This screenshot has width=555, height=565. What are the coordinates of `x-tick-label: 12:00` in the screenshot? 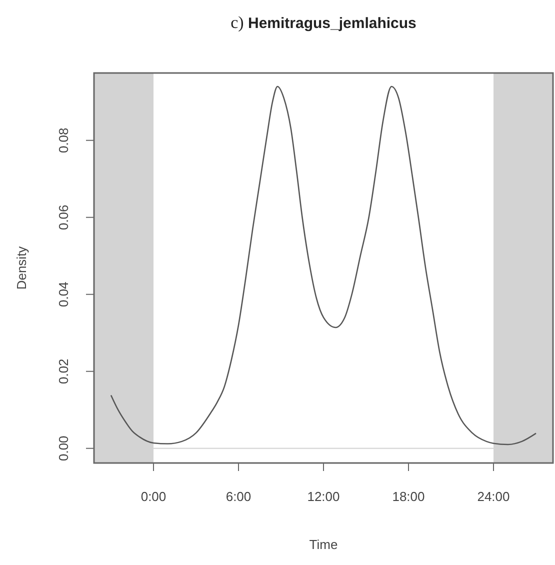 It's located at (323, 496).